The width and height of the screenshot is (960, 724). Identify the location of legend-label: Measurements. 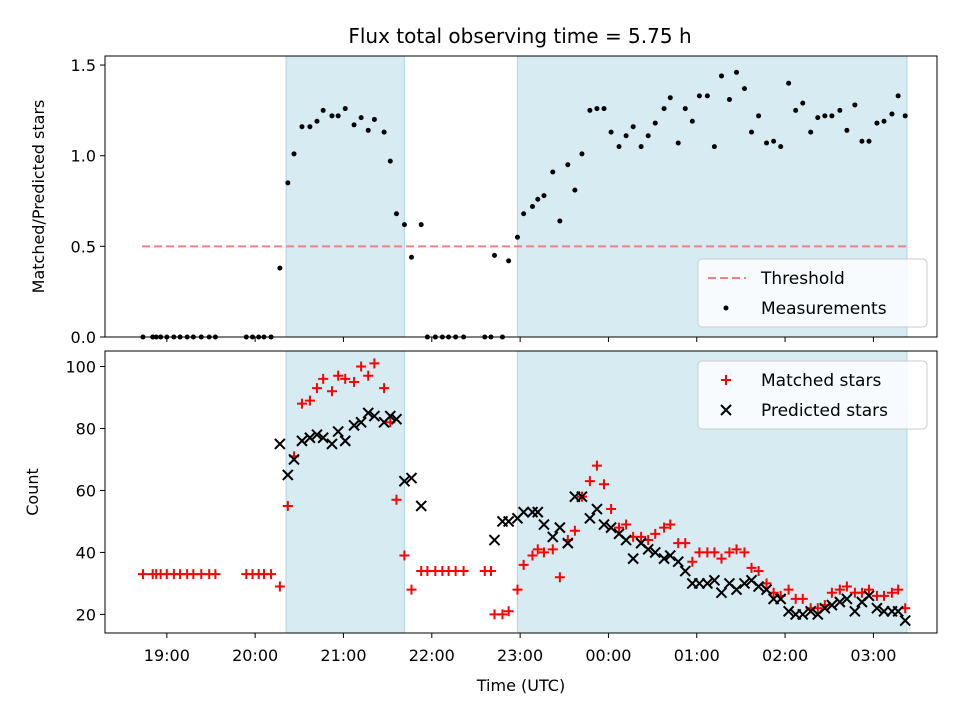
(824, 309).